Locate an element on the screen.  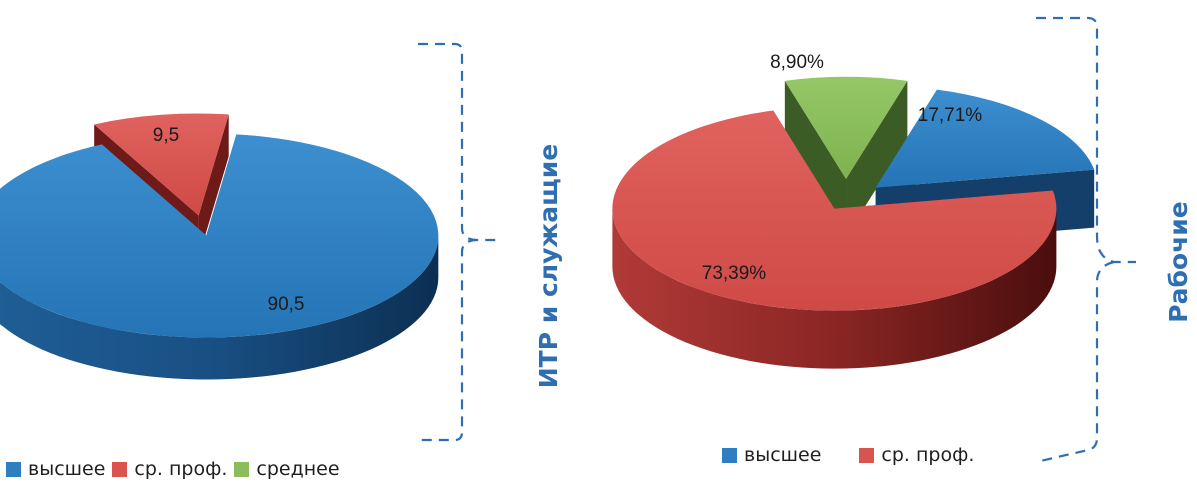
slice-label-itr-prof: 9,5 is located at coordinates (166, 135).